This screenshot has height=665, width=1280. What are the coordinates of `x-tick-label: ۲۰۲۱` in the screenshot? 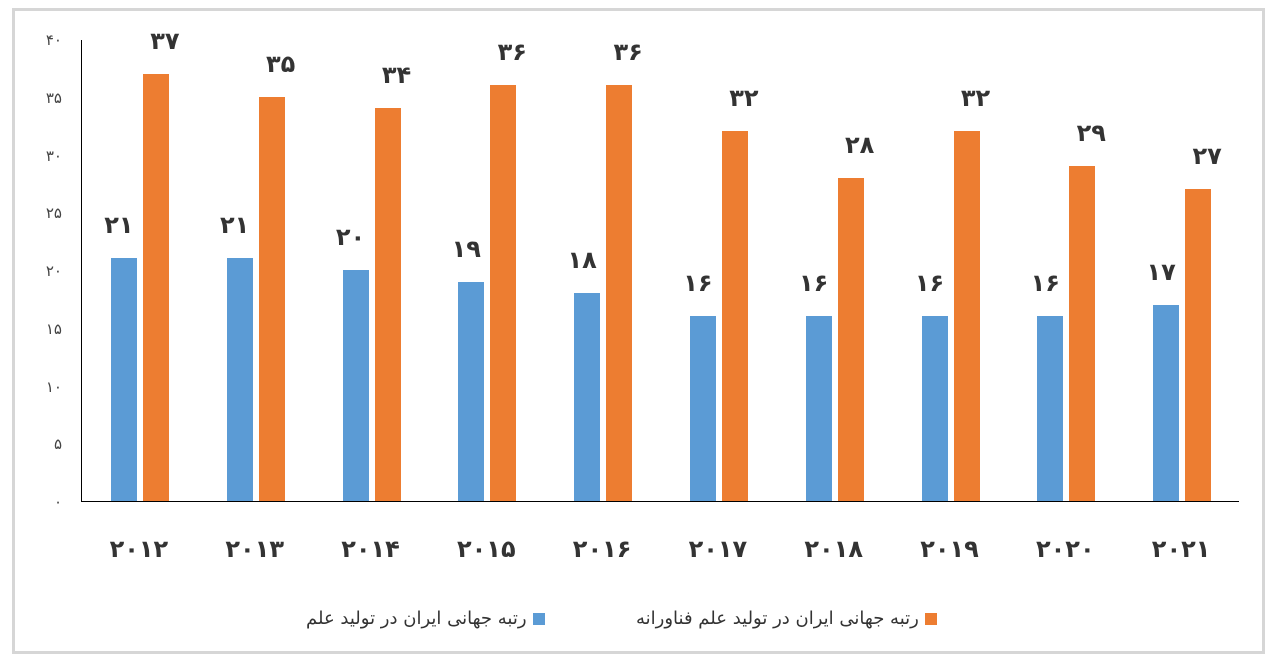 It's located at (1181, 549).